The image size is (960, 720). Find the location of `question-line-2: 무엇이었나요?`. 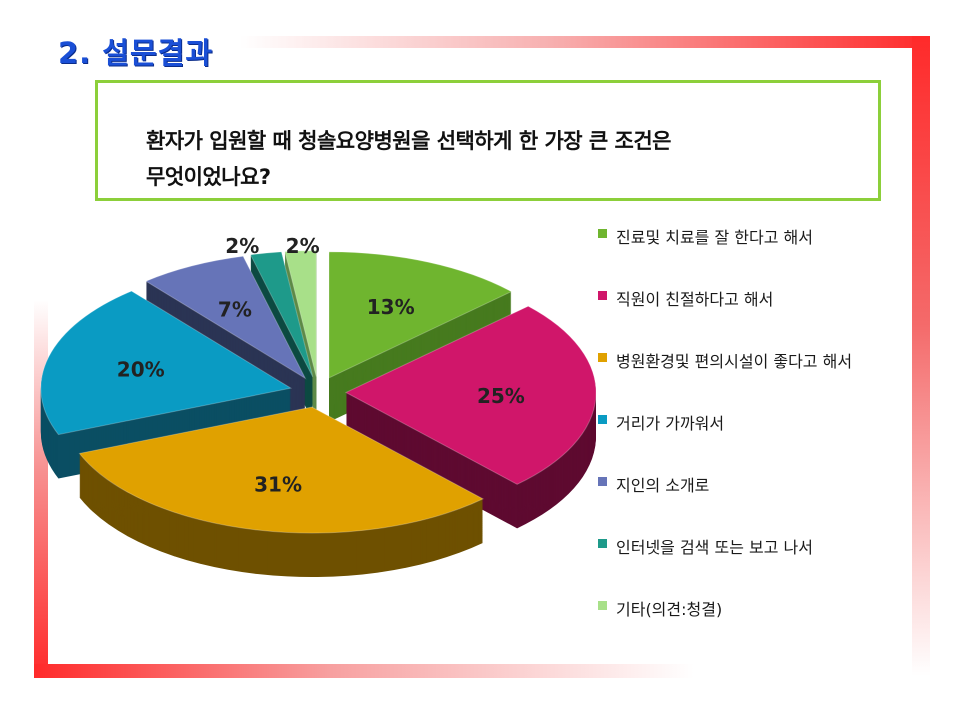

question-line-2: 무엇이었나요? is located at coordinates (208, 177).